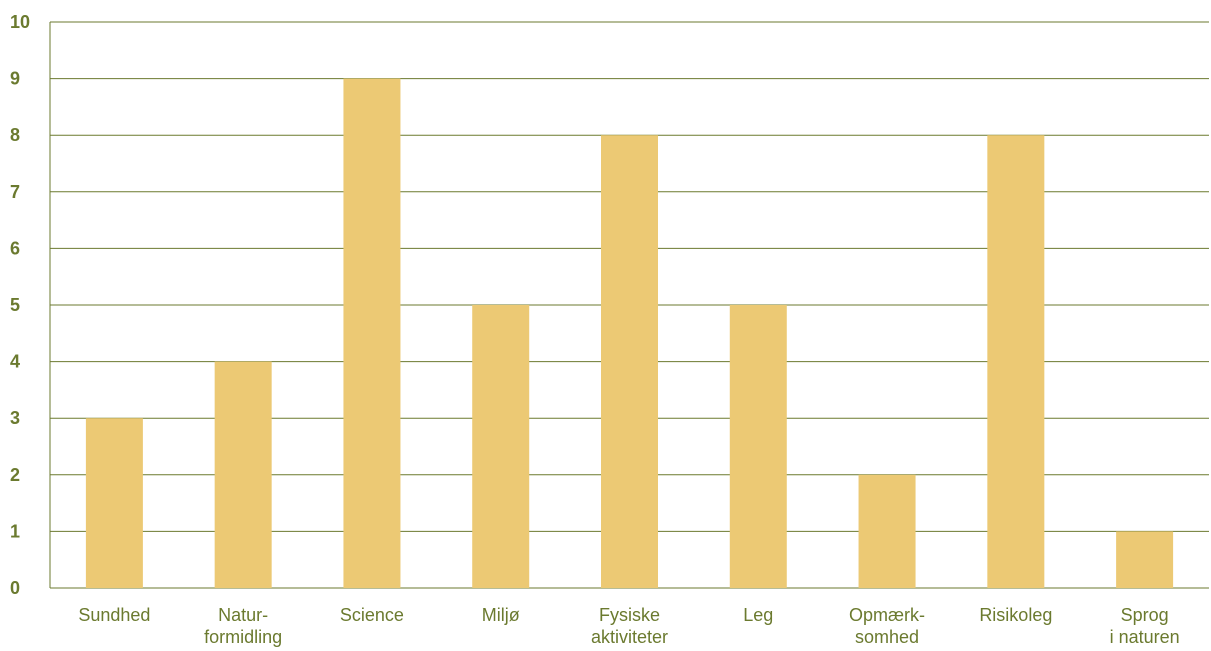  I want to click on x-category-label: Sprog i naturen, so click(1145, 626).